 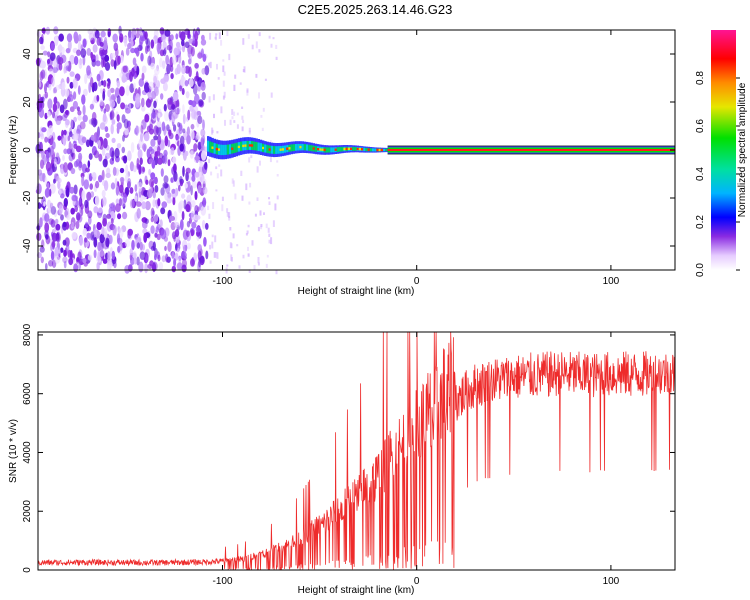 What do you see at coordinates (222, 581) in the screenshot?
I see `bottom-x-tick-label: -100` at bounding box center [222, 581].